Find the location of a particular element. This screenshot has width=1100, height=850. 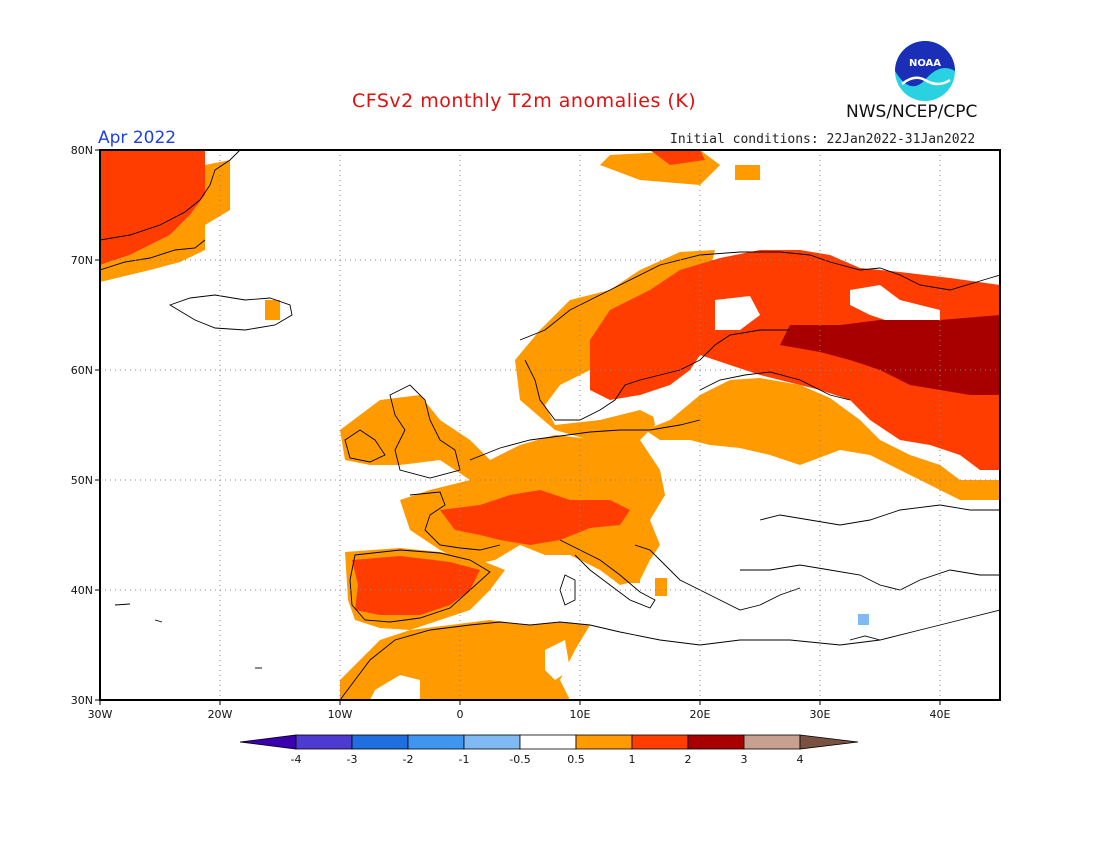

anomaly-russia-hot is located at coordinates (890, 355).